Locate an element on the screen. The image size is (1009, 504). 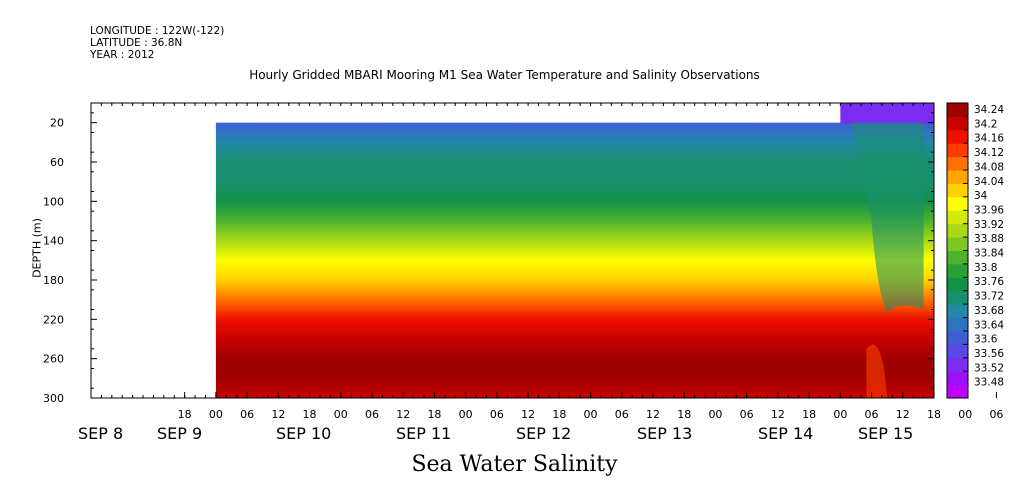
variable-name: Sea Water Salinity is located at coordinates (514, 464).